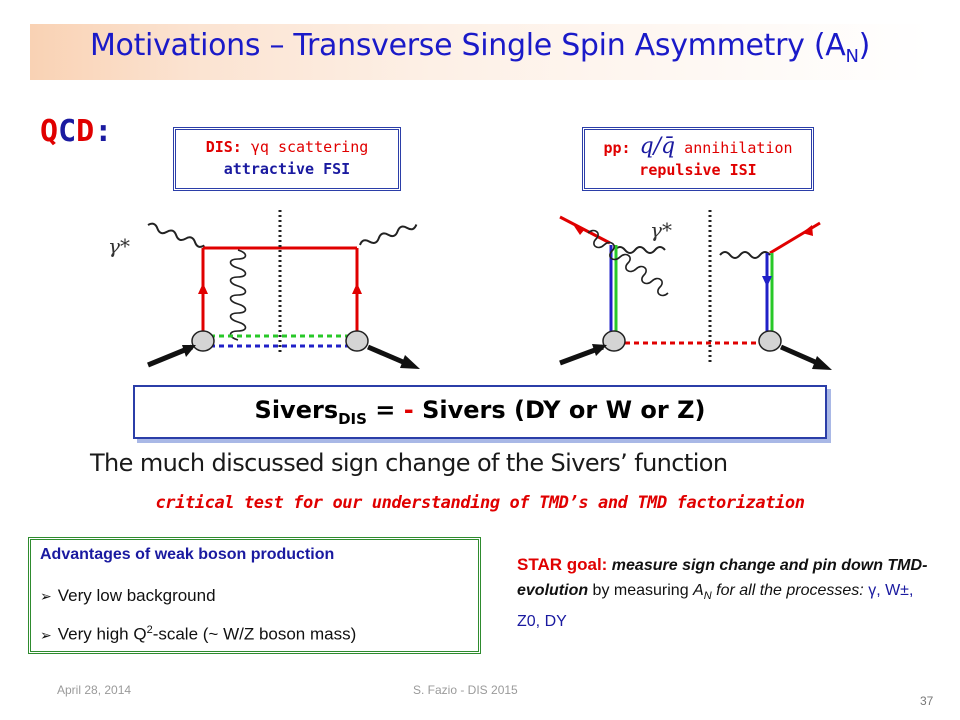 Image resolution: width=960 pixels, height=720 pixels. I want to click on advantage-item: ➢ Very low background, so click(128, 595).